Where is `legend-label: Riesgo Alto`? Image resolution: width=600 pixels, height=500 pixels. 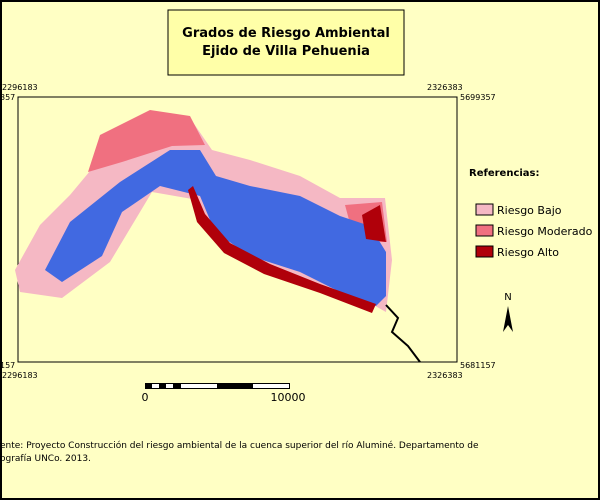
legend-label: Riesgo Alto is located at coordinates (528, 252).